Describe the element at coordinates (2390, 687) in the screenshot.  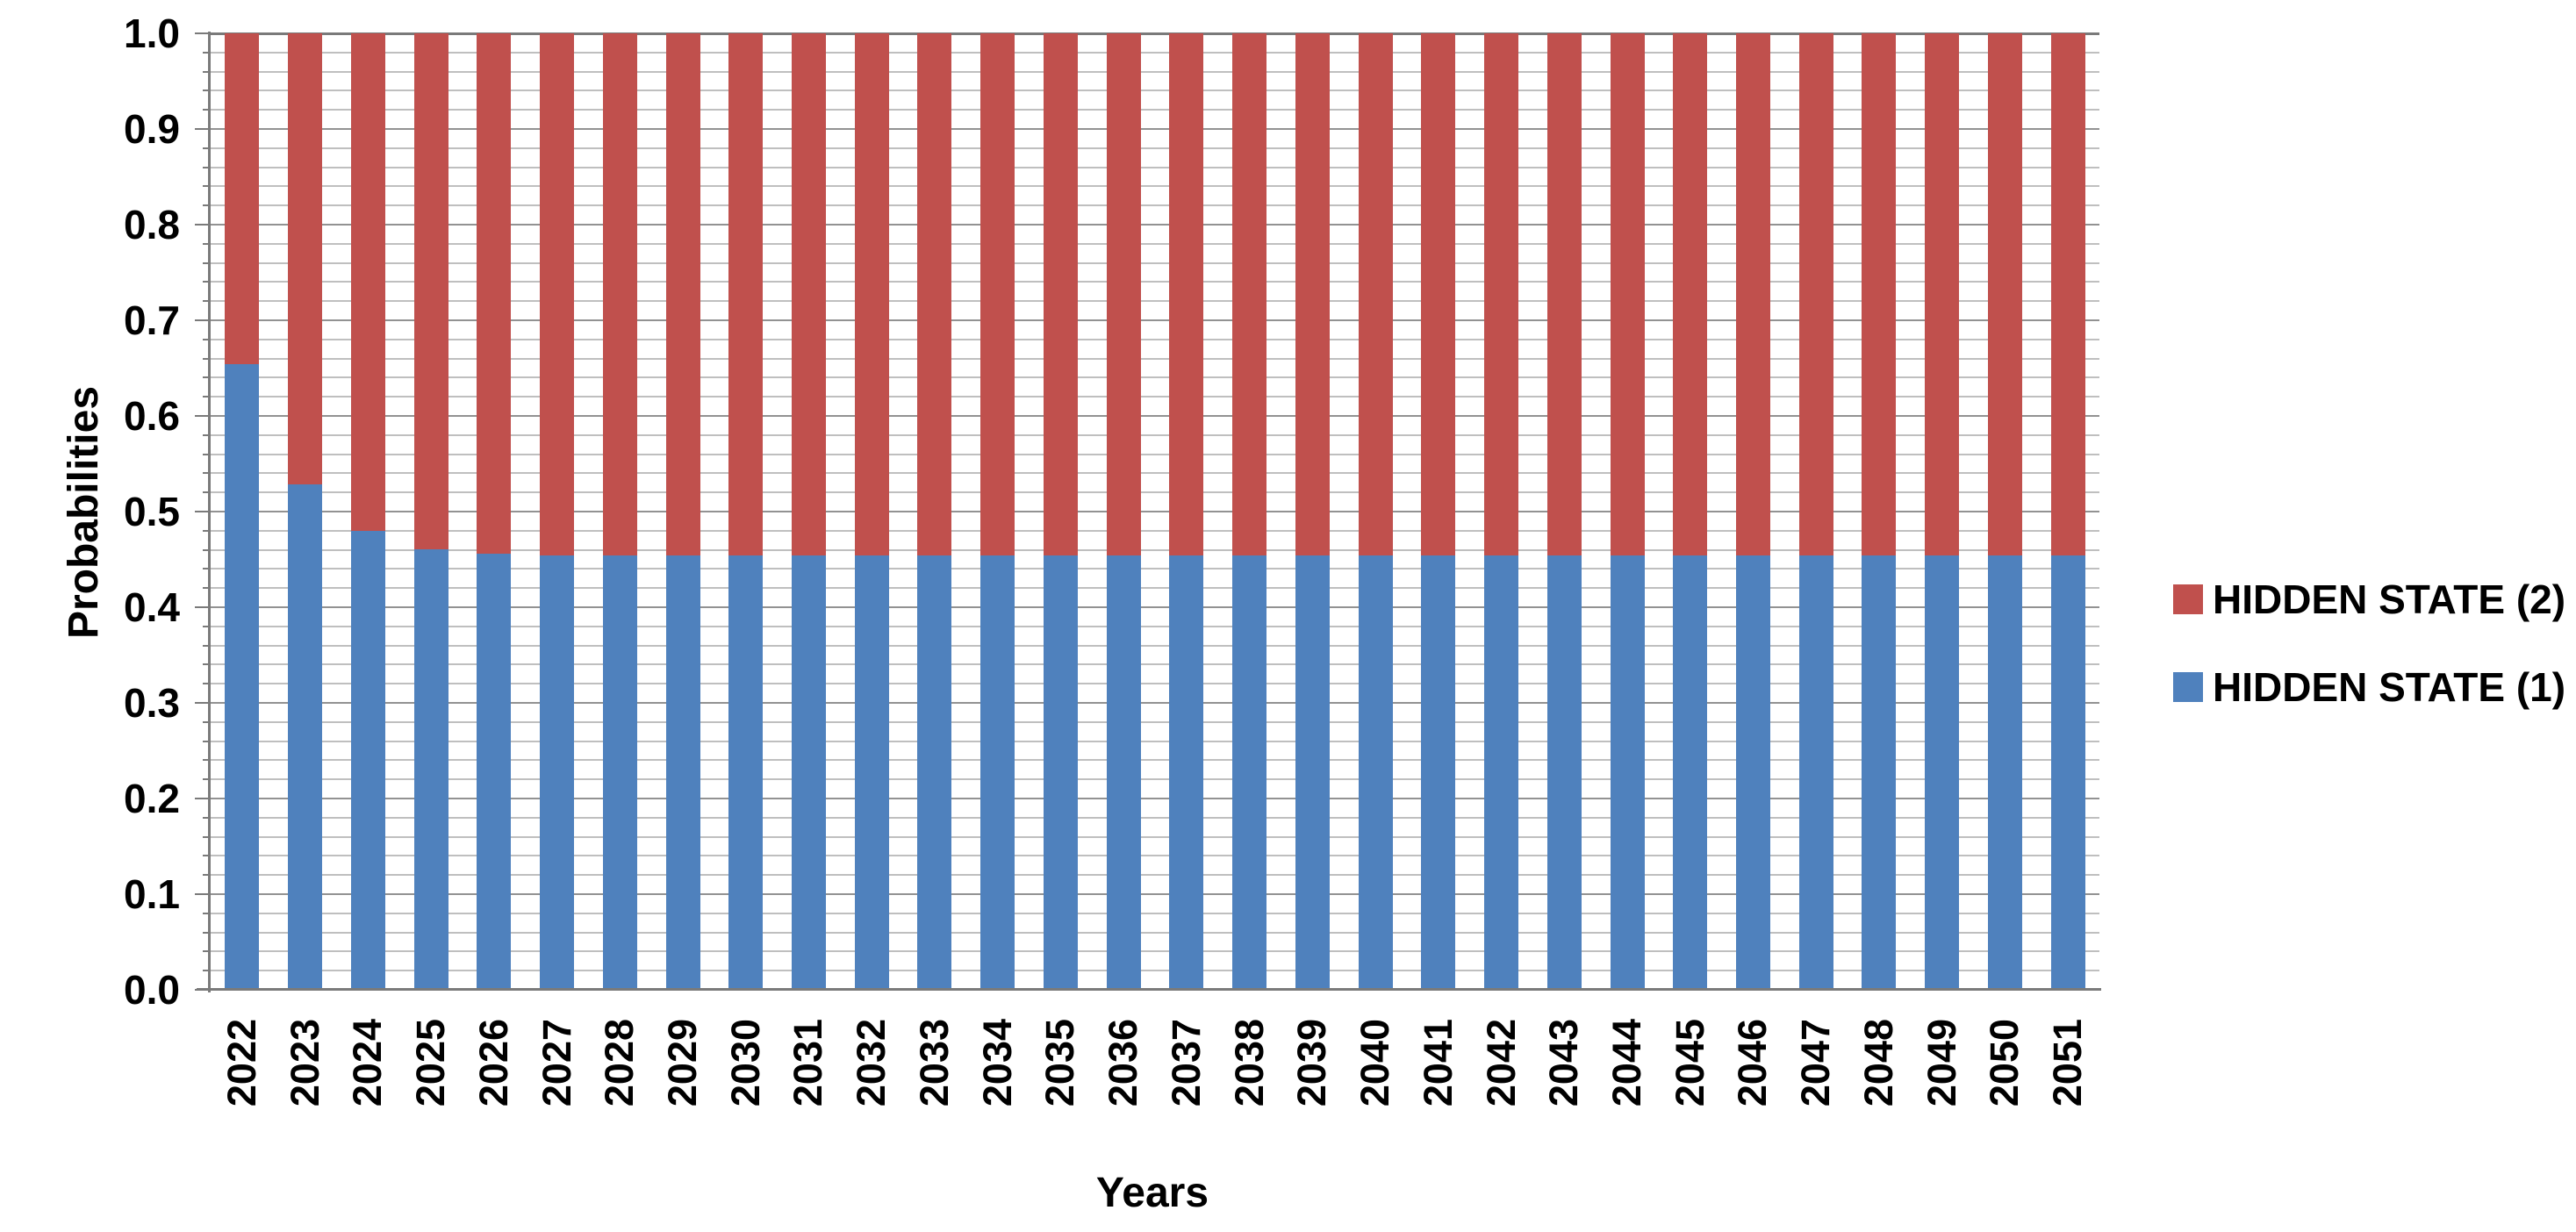
I see `legend-label: HIDDEN STATE (1)` at that location.